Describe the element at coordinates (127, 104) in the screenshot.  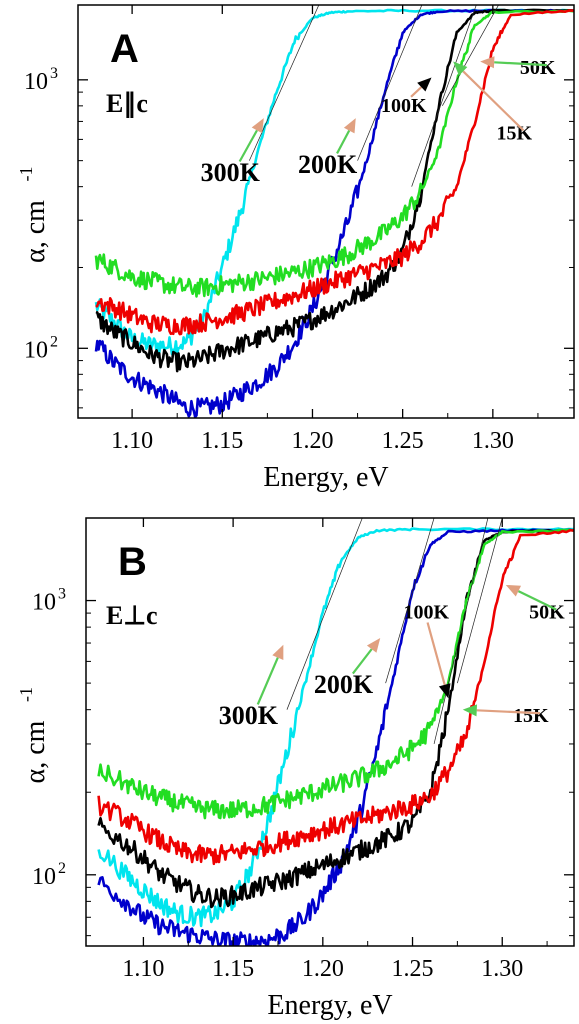
I see `polarization-label: E∥c` at that location.